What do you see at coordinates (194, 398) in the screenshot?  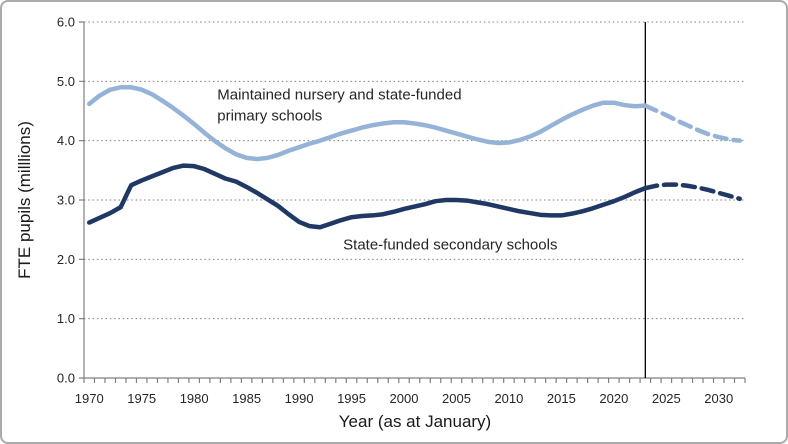 I see `x-tick-label: 1980` at bounding box center [194, 398].